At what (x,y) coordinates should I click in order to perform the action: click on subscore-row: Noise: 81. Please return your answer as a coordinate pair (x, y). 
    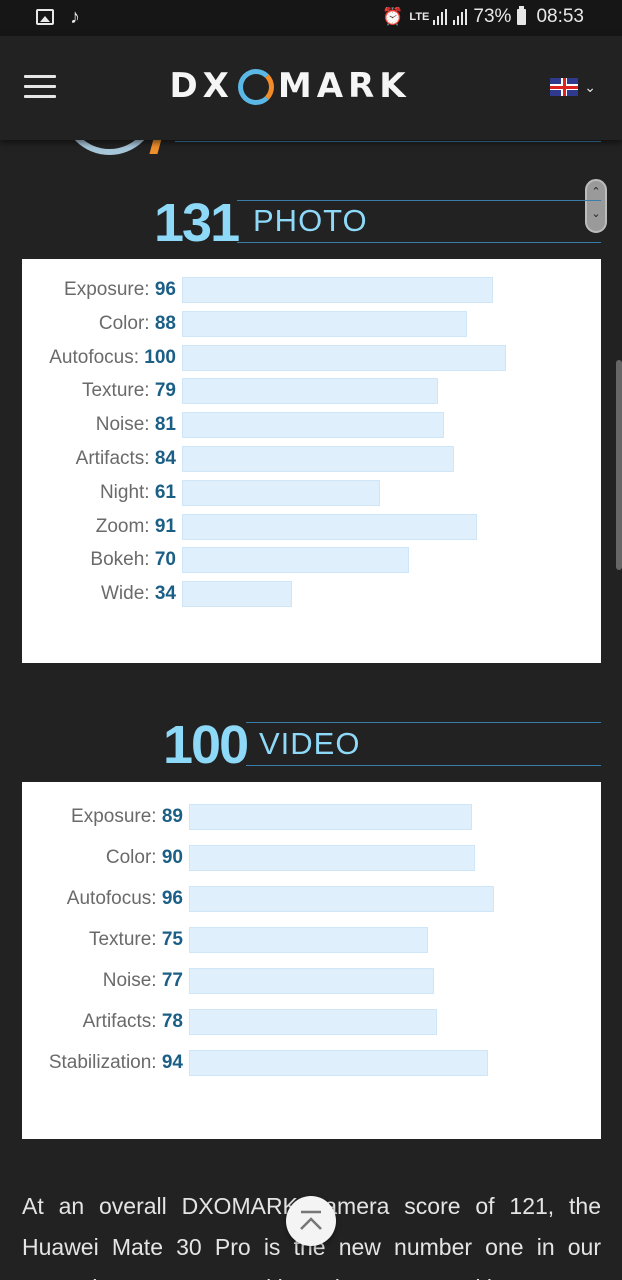
    Looking at the image, I should click on (311, 425).